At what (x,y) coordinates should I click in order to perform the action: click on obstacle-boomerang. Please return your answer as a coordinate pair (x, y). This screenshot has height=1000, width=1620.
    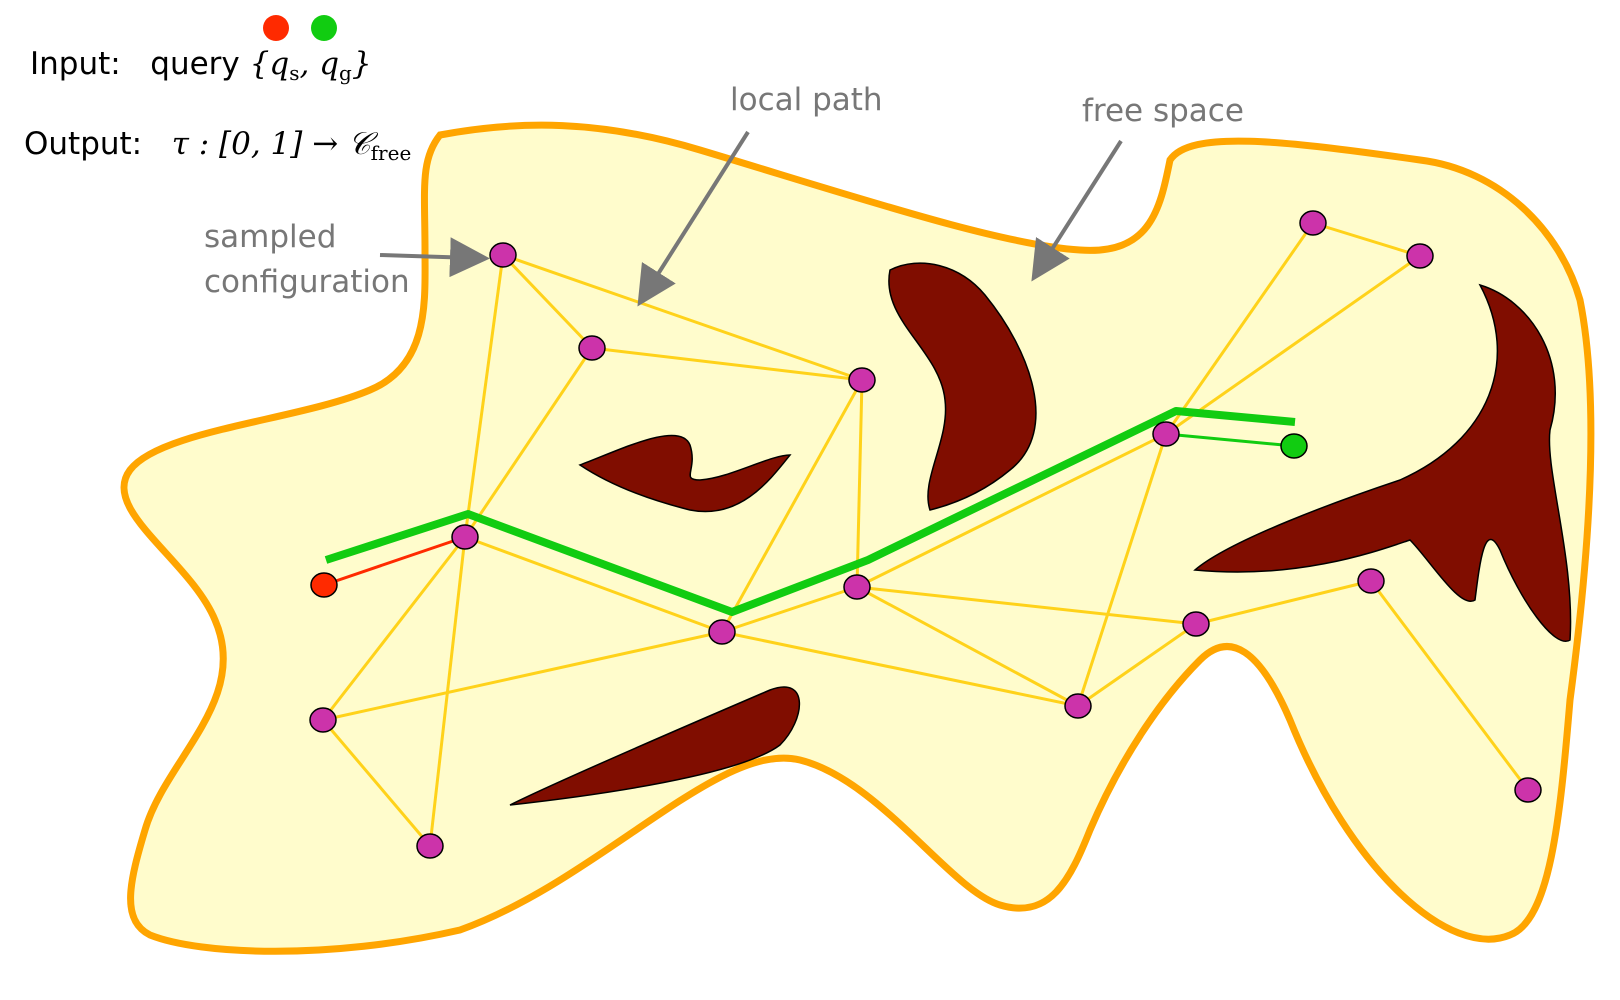
    Looking at the image, I should click on (962, 386).